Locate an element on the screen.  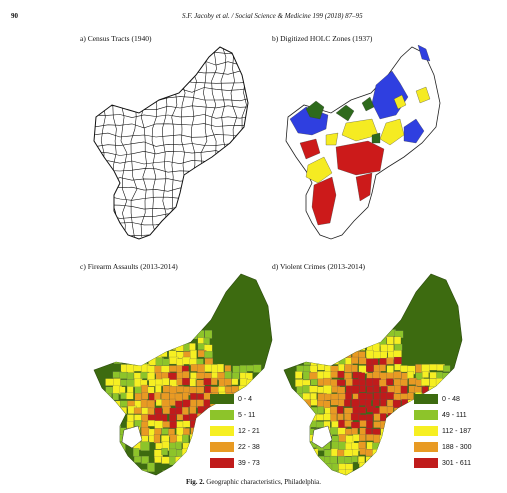
panel-b-title: b) Digitized HOLC Zones (1937) is located at coordinates (322, 38).